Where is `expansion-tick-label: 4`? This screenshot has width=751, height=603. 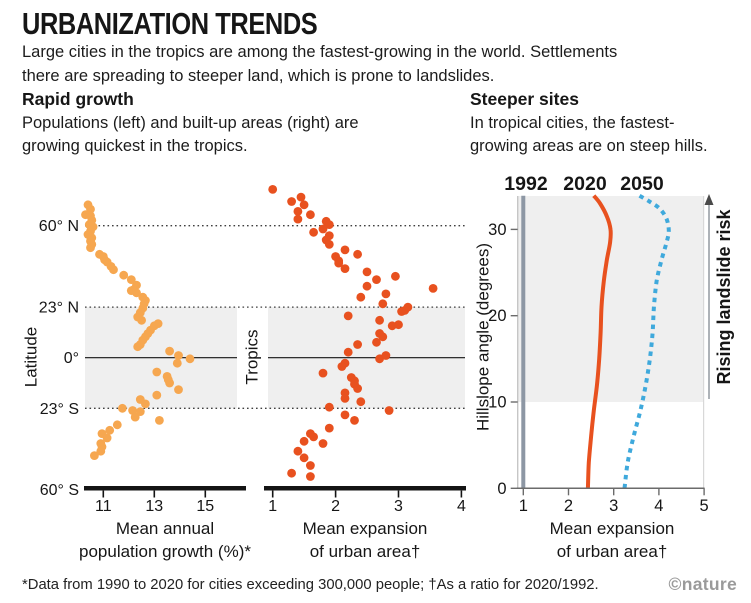
expansion-tick-label: 4 is located at coordinates (461, 506).